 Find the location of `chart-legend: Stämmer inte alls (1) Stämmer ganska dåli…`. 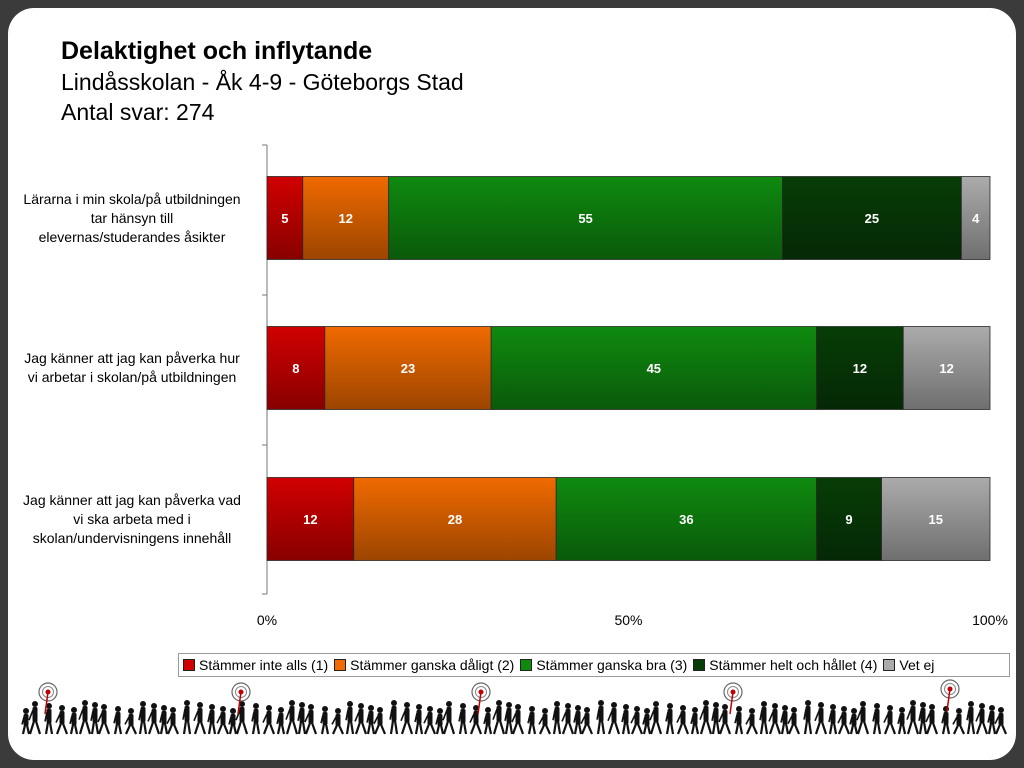

chart-legend: Stämmer inte alls (1) Stämmer ganska dåli… is located at coordinates (594, 665).